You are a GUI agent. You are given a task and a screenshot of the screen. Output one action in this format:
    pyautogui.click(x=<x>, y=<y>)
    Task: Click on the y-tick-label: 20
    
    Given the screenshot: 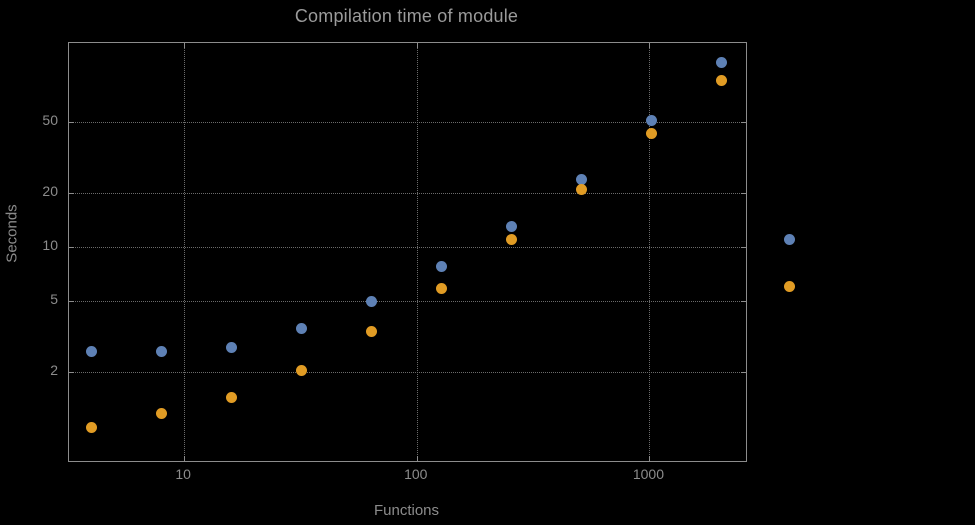 What is the action you would take?
    pyautogui.click(x=50, y=191)
    